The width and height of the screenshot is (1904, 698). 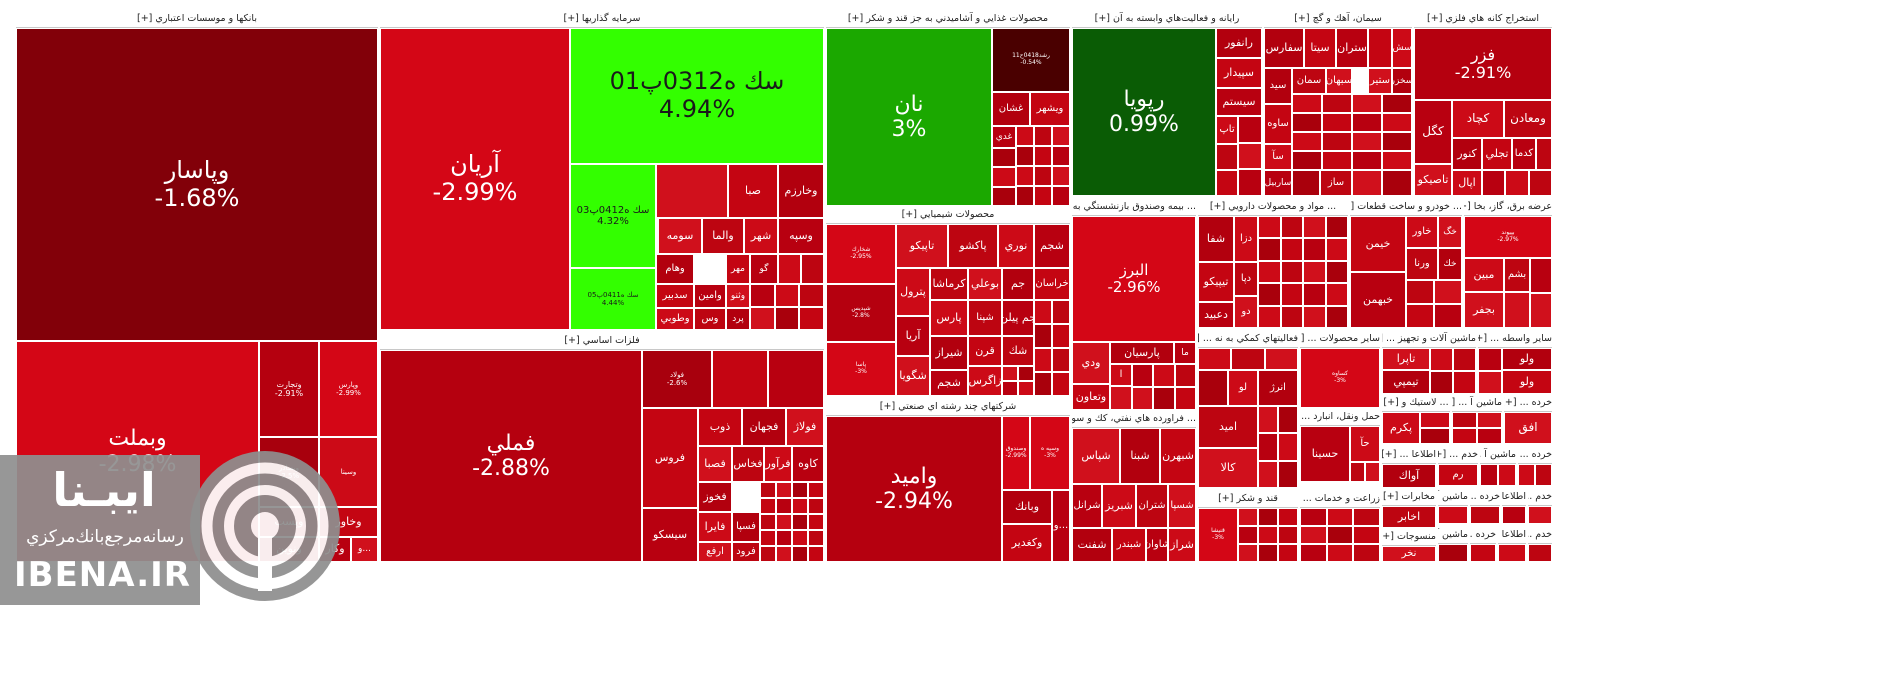 I want to click on stock-cell: ساربيل, so click(x=1278, y=183).